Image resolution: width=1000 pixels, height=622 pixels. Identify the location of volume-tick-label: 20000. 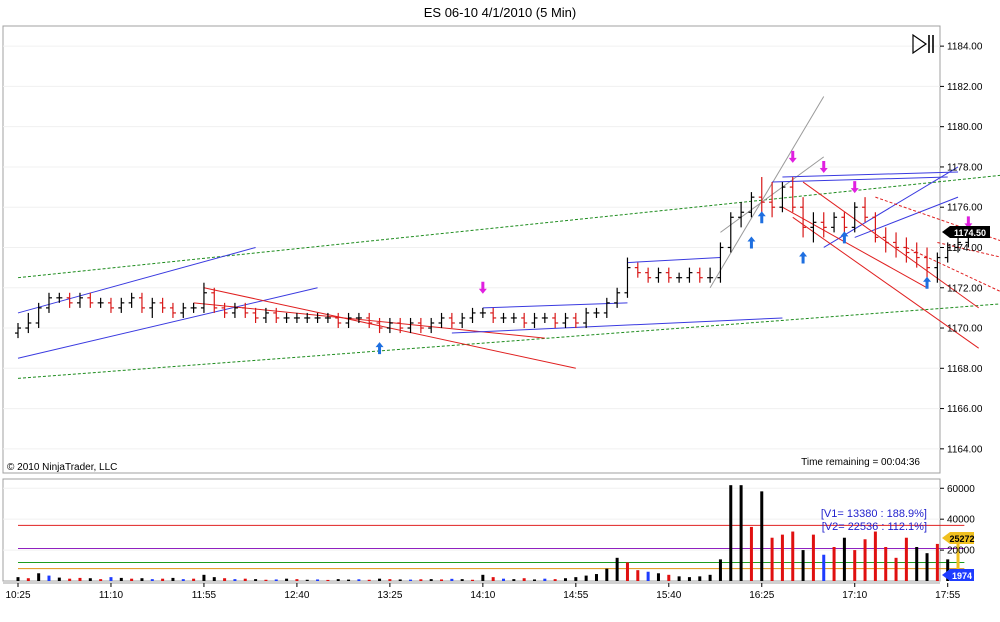
(961, 551).